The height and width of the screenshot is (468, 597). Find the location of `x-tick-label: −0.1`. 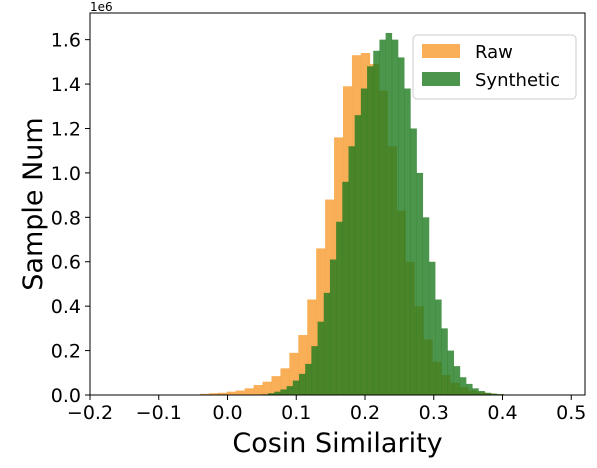

x-tick-label: −0.1 is located at coordinates (159, 413).